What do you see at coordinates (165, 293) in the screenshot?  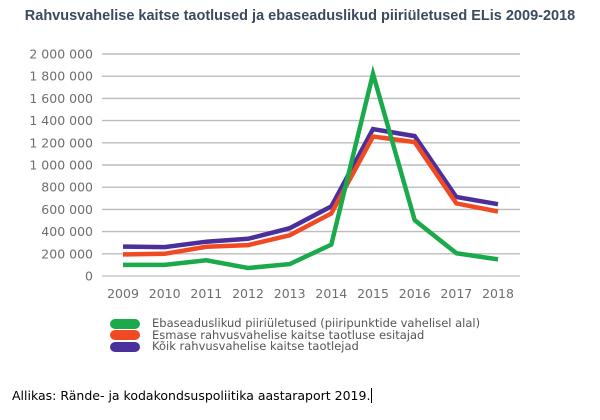 I see `x-tick-label: 2010` at bounding box center [165, 293].